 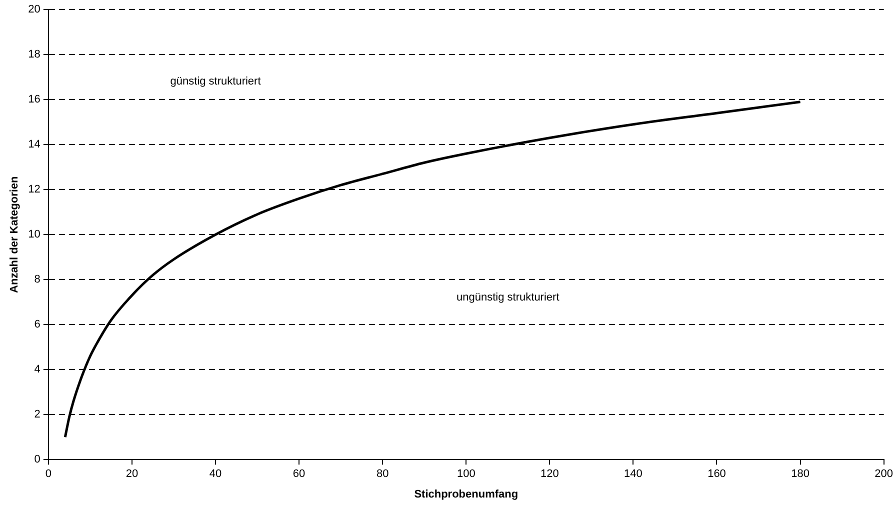 What do you see at coordinates (382, 474) in the screenshot?
I see `x-tick-label: 80` at bounding box center [382, 474].